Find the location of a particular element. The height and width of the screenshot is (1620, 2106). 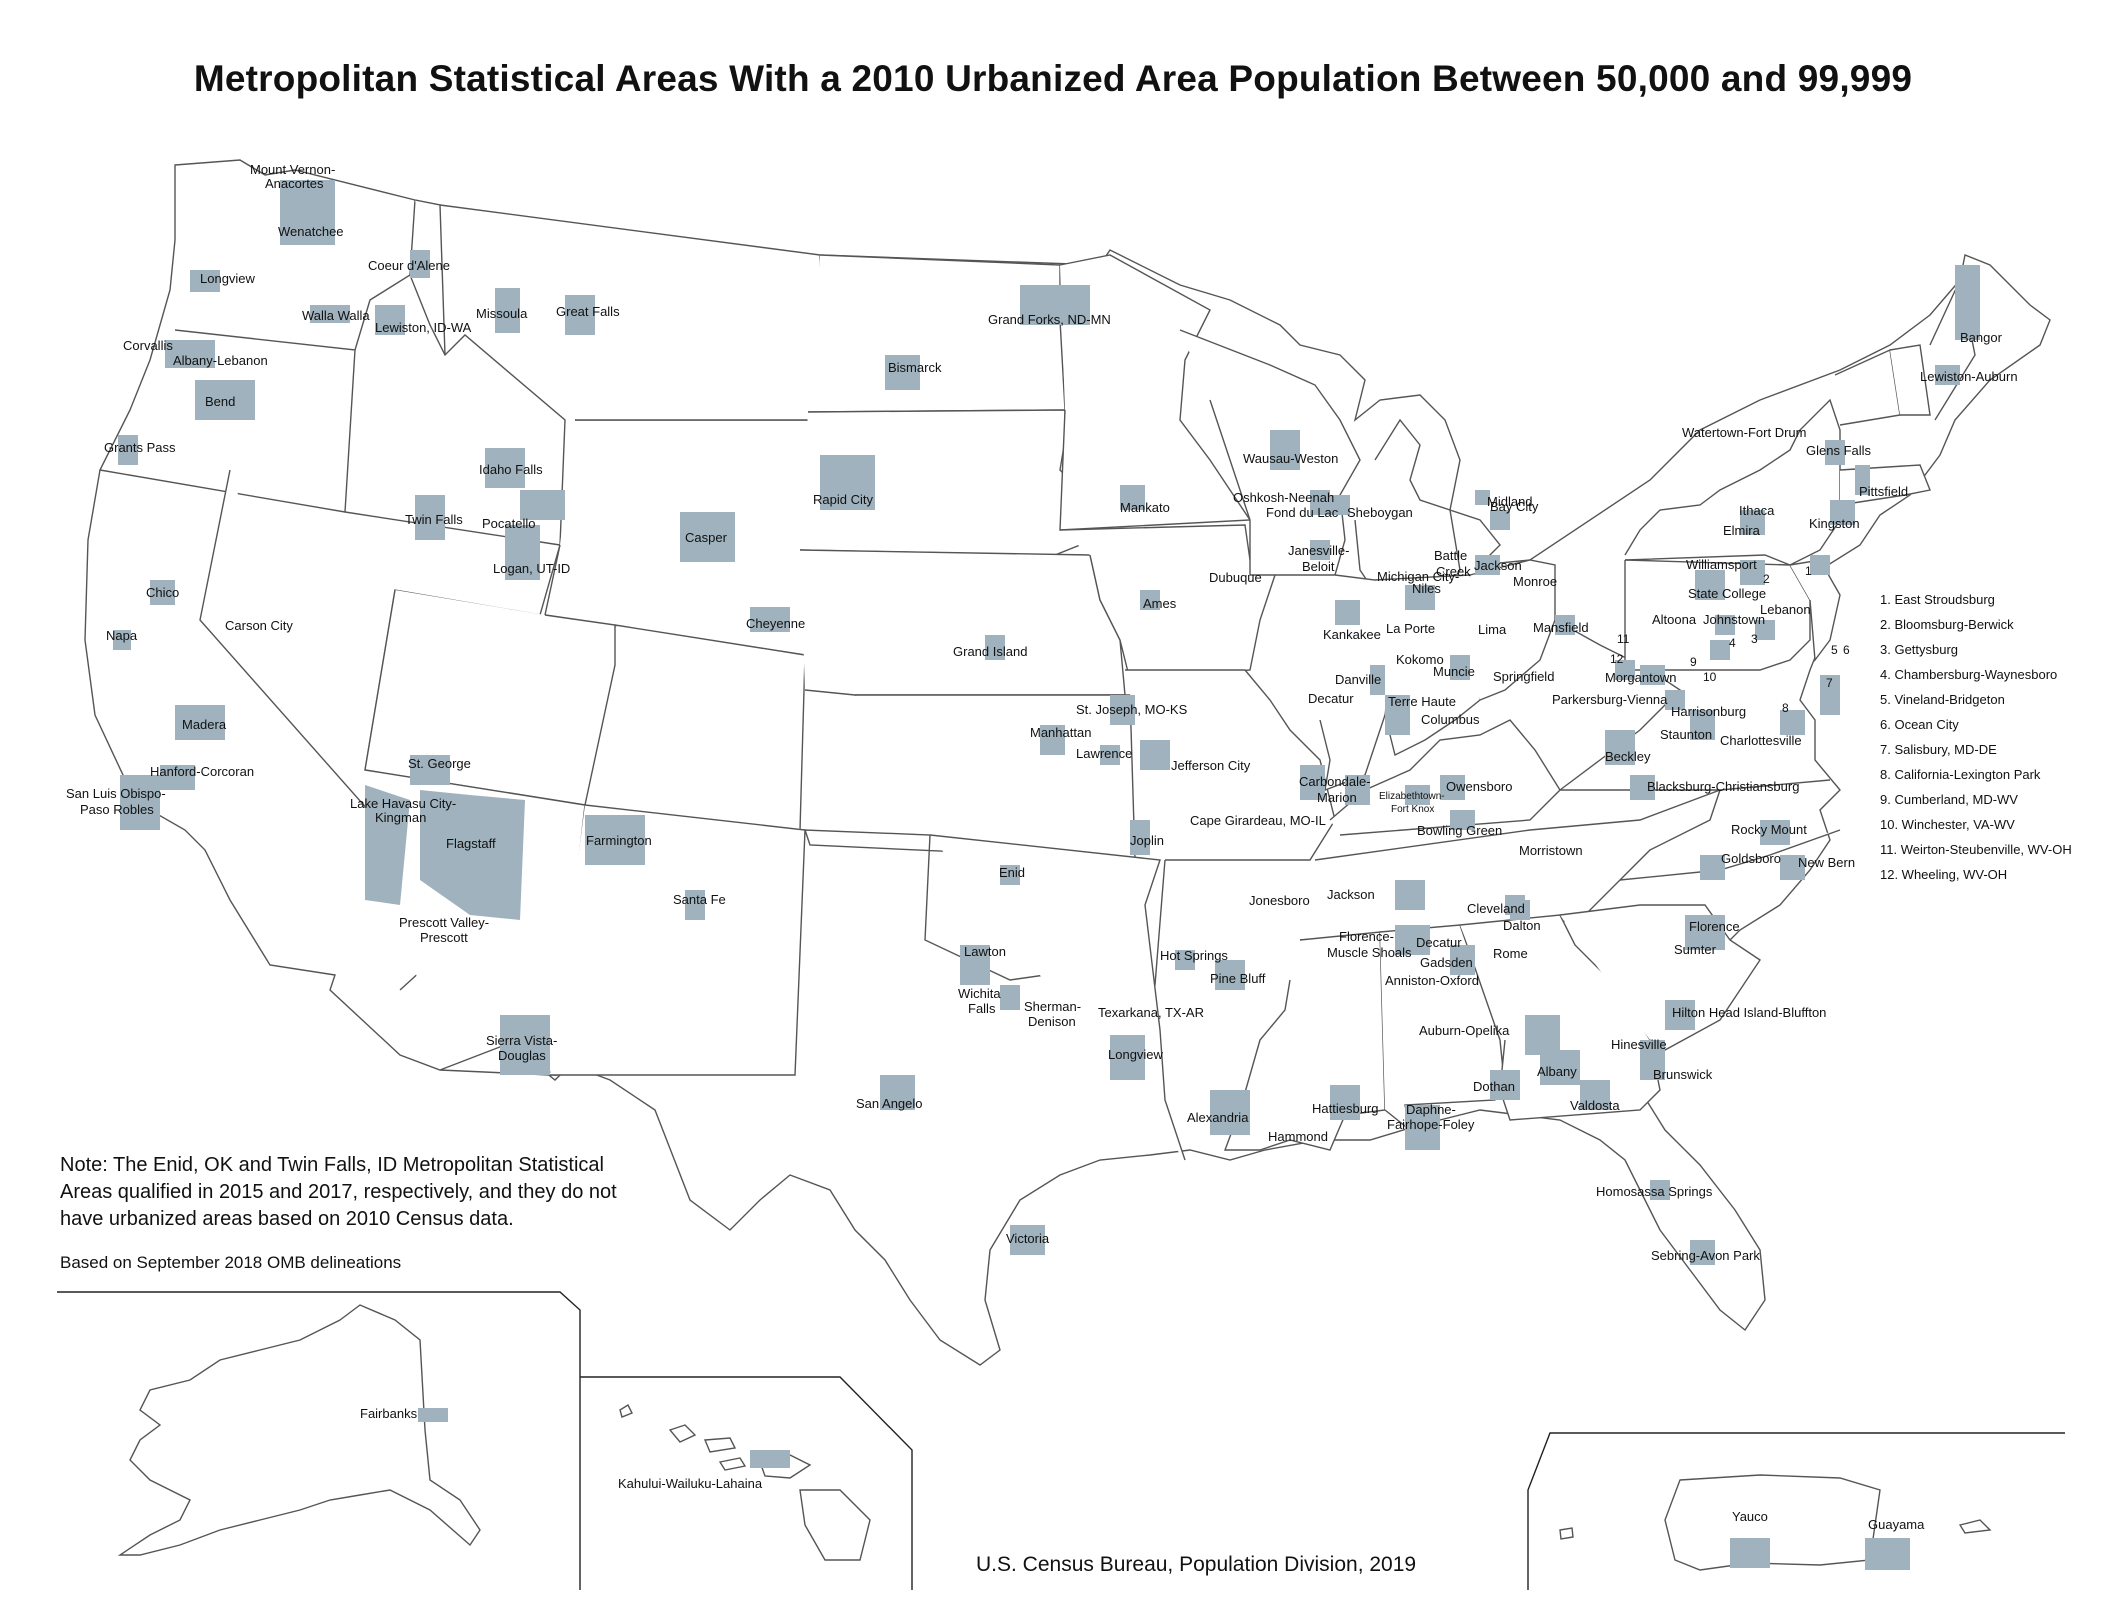

puerto-rico-inset is located at coordinates (1796, 1511).